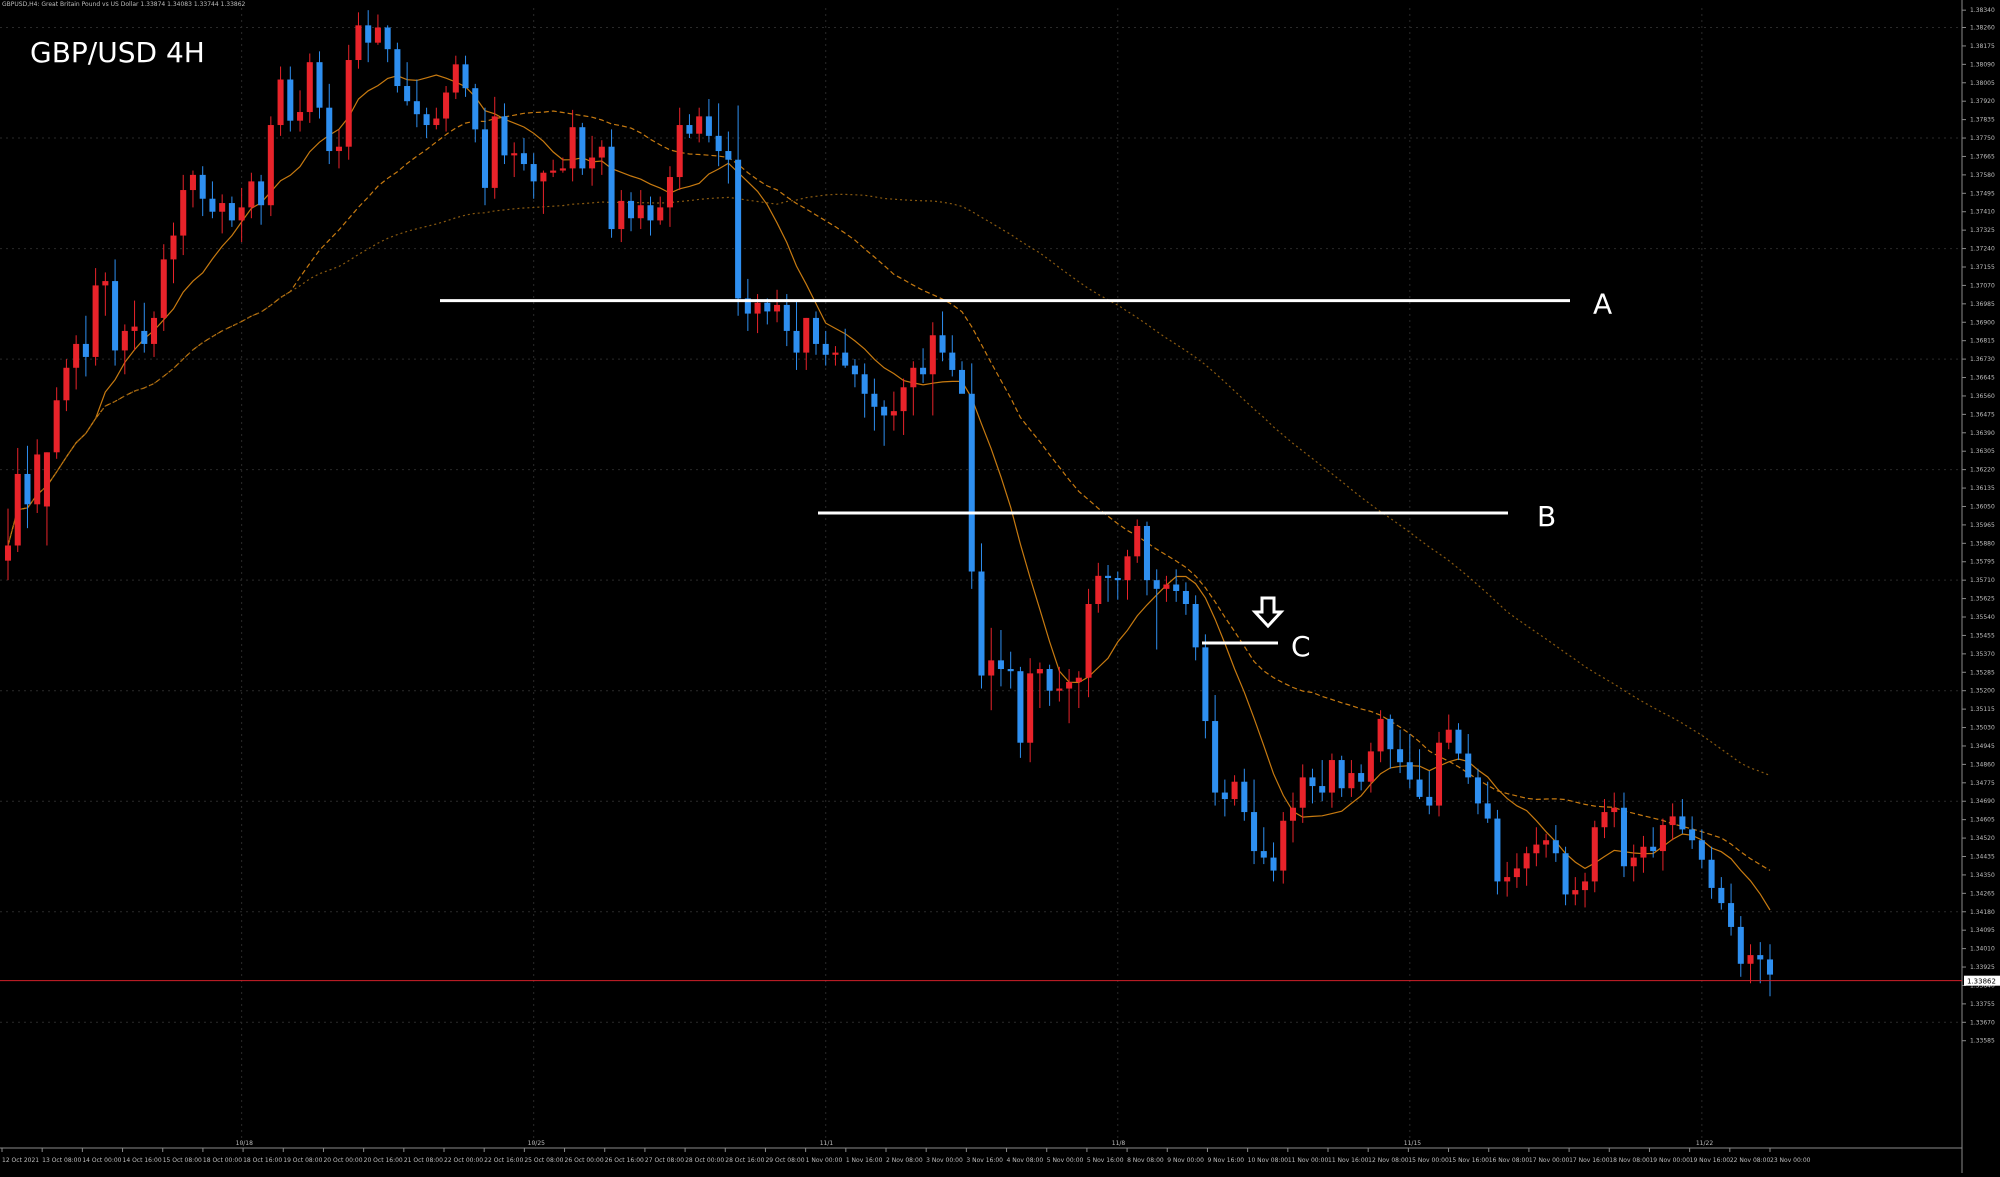  Describe the element at coordinates (1308, 1160) in the screenshot. I see `time-tick-label: 11 Nov 00:00` at that location.